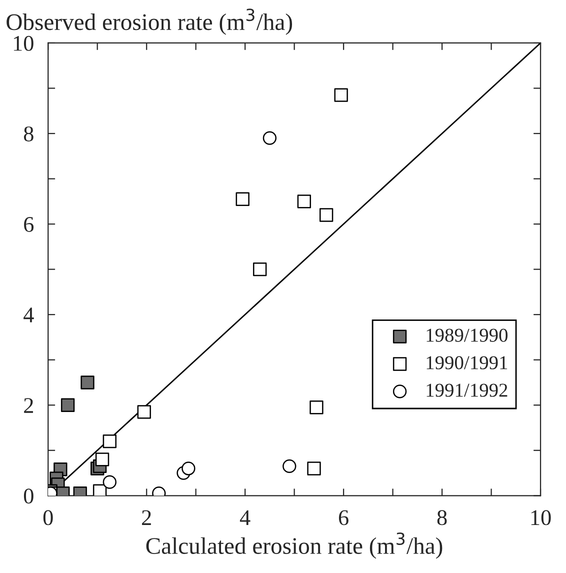  Describe the element at coordinates (29, 315) in the screenshot. I see `y-tick-label: 4` at that location.